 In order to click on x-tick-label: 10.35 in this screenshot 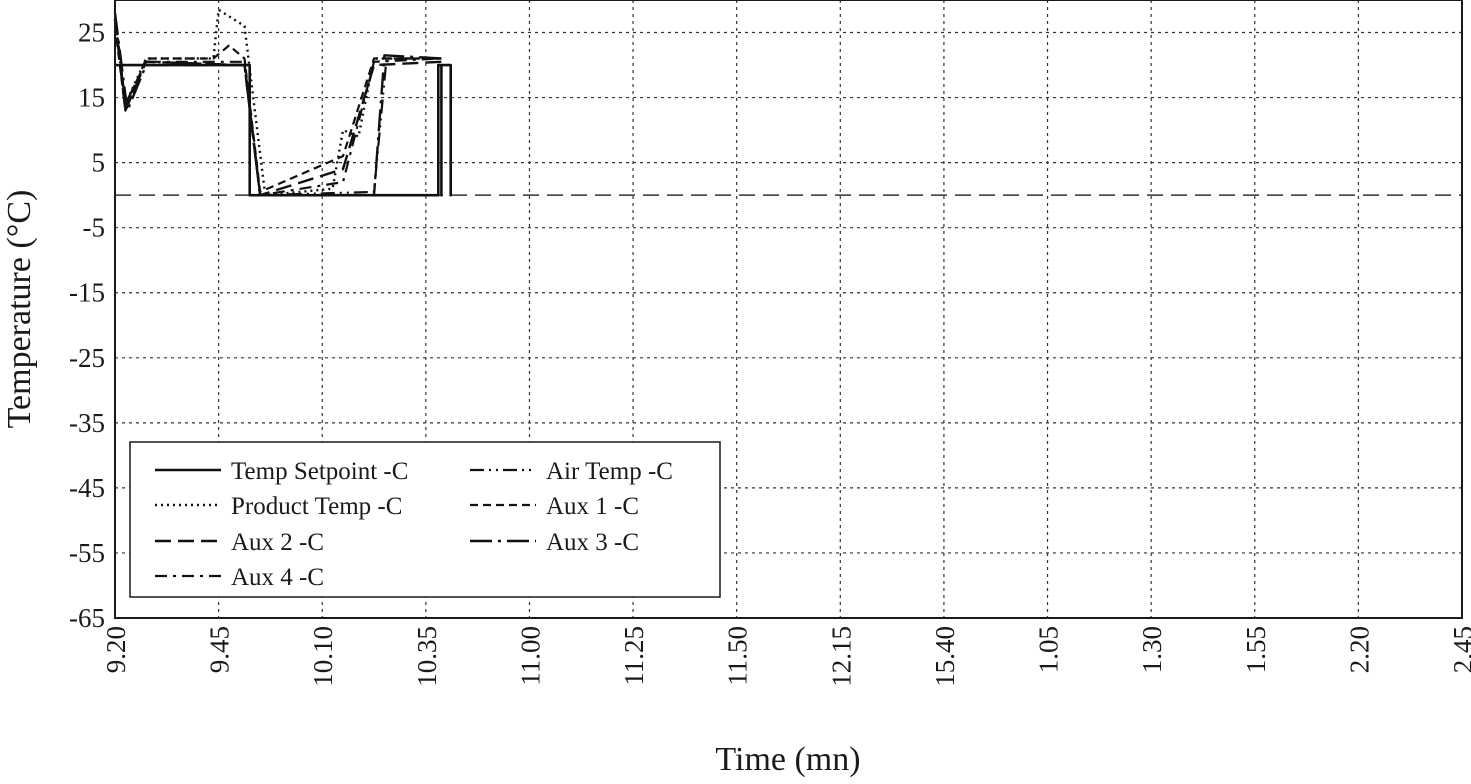, I will do `click(427, 656)`.